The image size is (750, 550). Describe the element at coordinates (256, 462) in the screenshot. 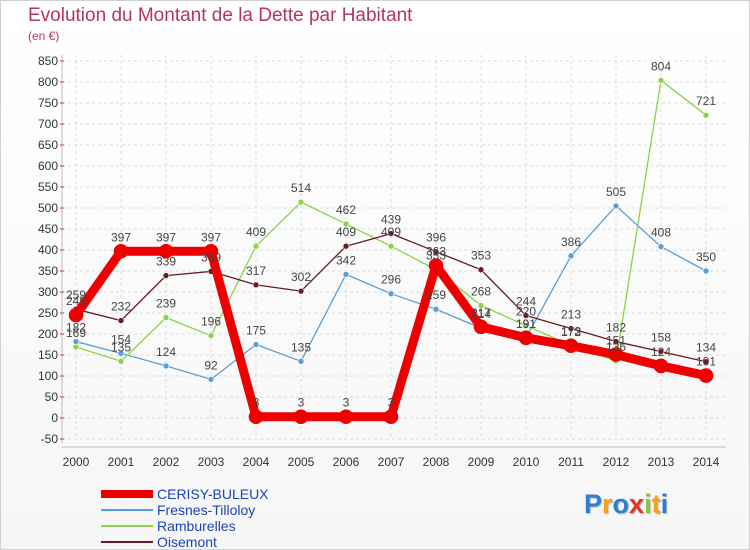

I see `x-tick-label-4: 2004` at that location.